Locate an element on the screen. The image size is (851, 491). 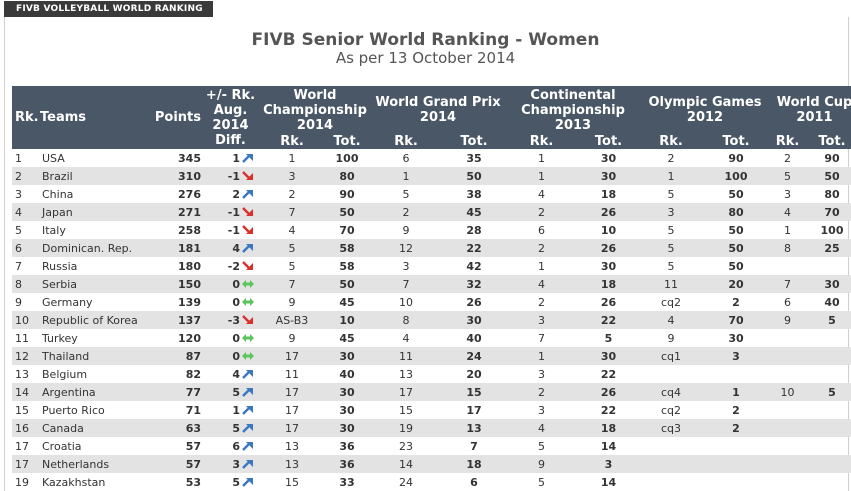
wc-rank-cell: 5 is located at coordinates (787, 176).